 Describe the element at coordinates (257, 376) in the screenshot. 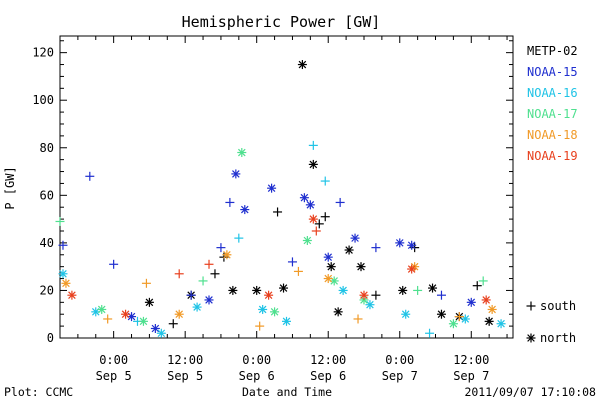

I see `x-tick-label-date: Sep 6` at that location.